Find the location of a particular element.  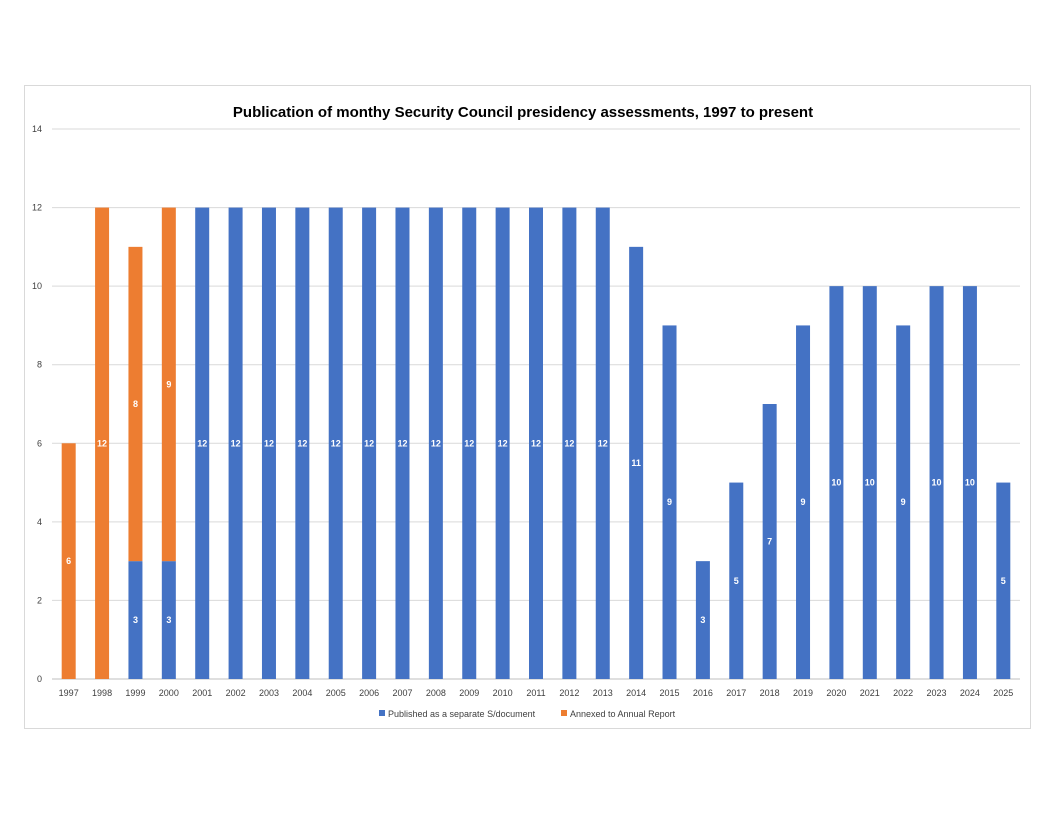

legend-label-published: Published as a separate S/document is located at coordinates (462, 714).